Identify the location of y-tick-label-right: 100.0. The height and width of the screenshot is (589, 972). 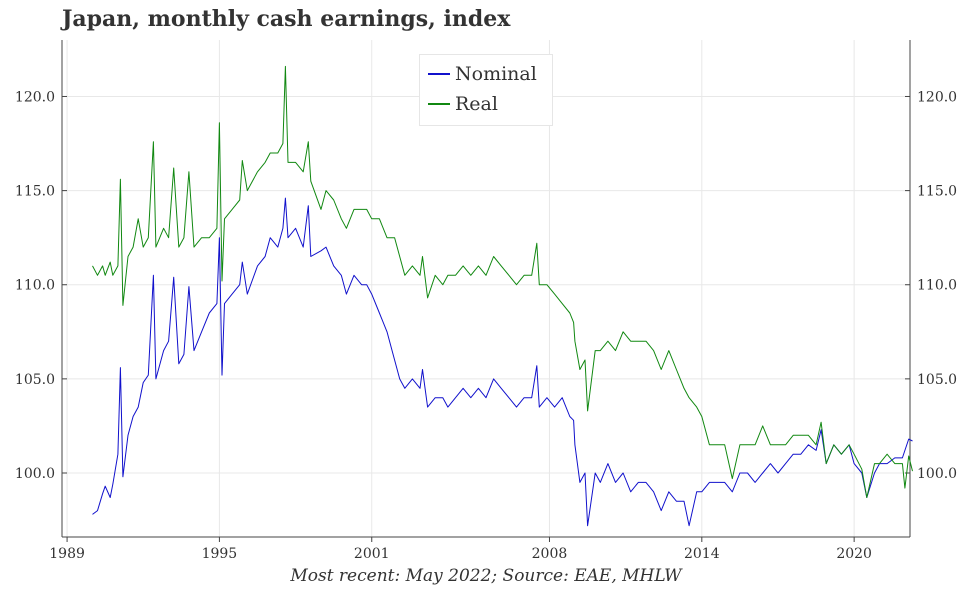
(937, 474).